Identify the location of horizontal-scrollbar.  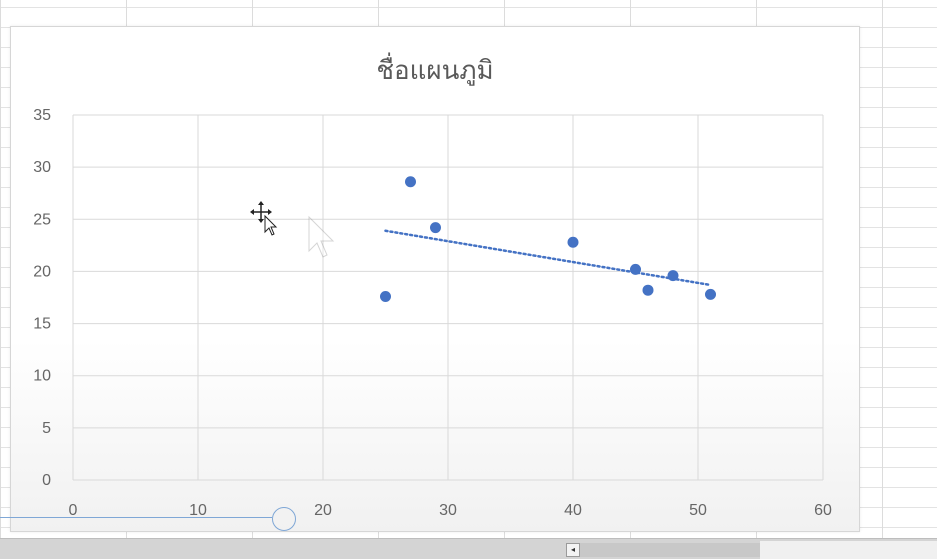
(670, 550).